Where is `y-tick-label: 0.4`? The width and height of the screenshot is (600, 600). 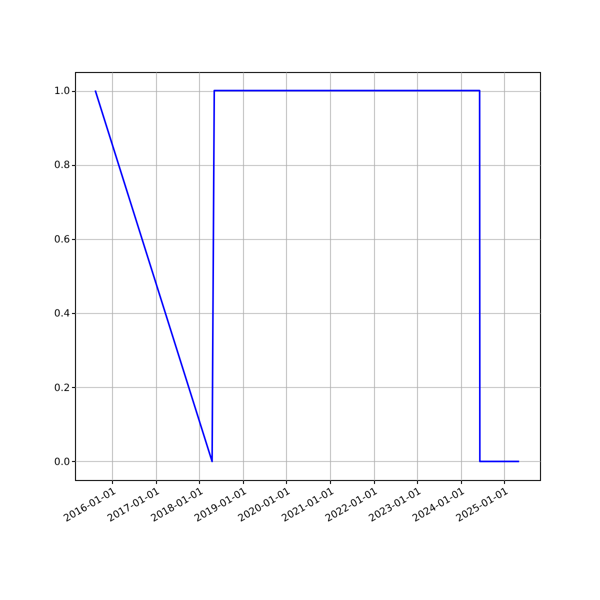
y-tick-label: 0.4 is located at coordinates (62, 314).